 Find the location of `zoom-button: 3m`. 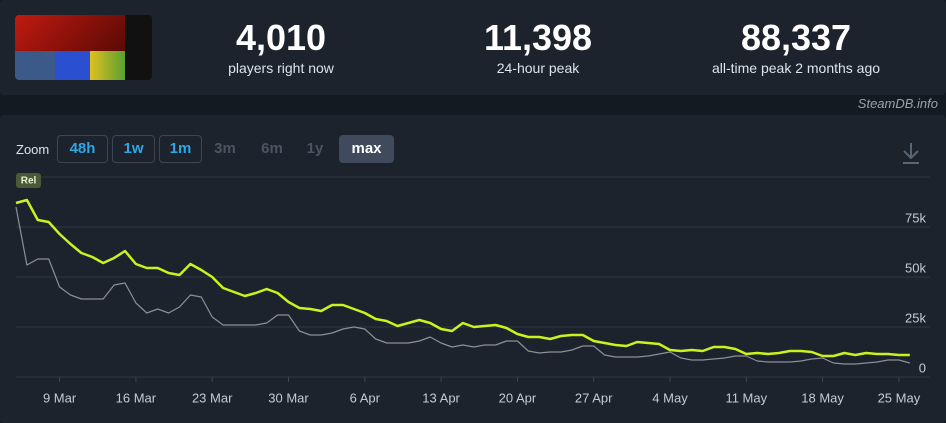

zoom-button: 3m is located at coordinates (225, 148).